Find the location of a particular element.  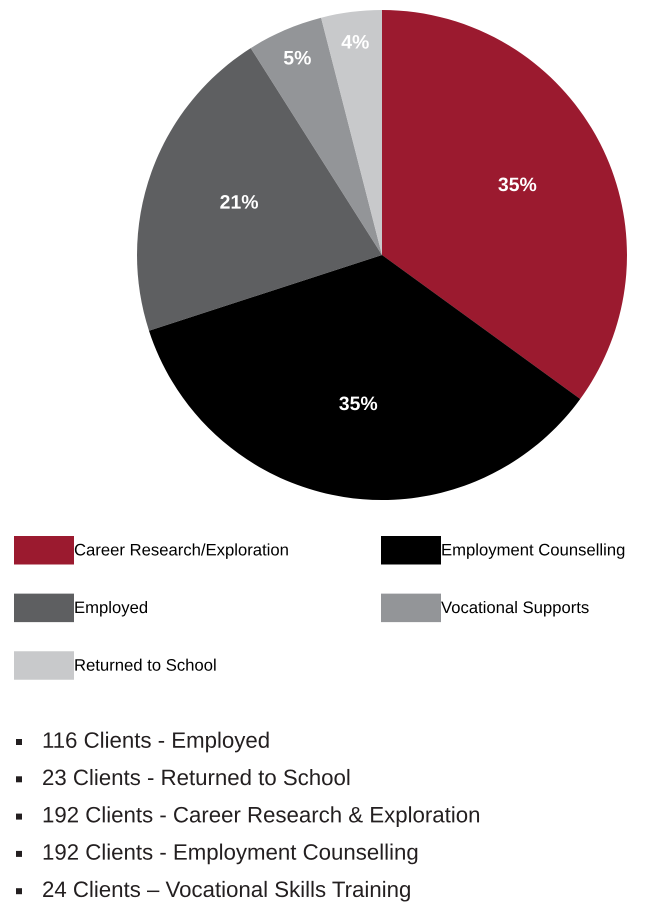

legend-label: Employed is located at coordinates (111, 608).